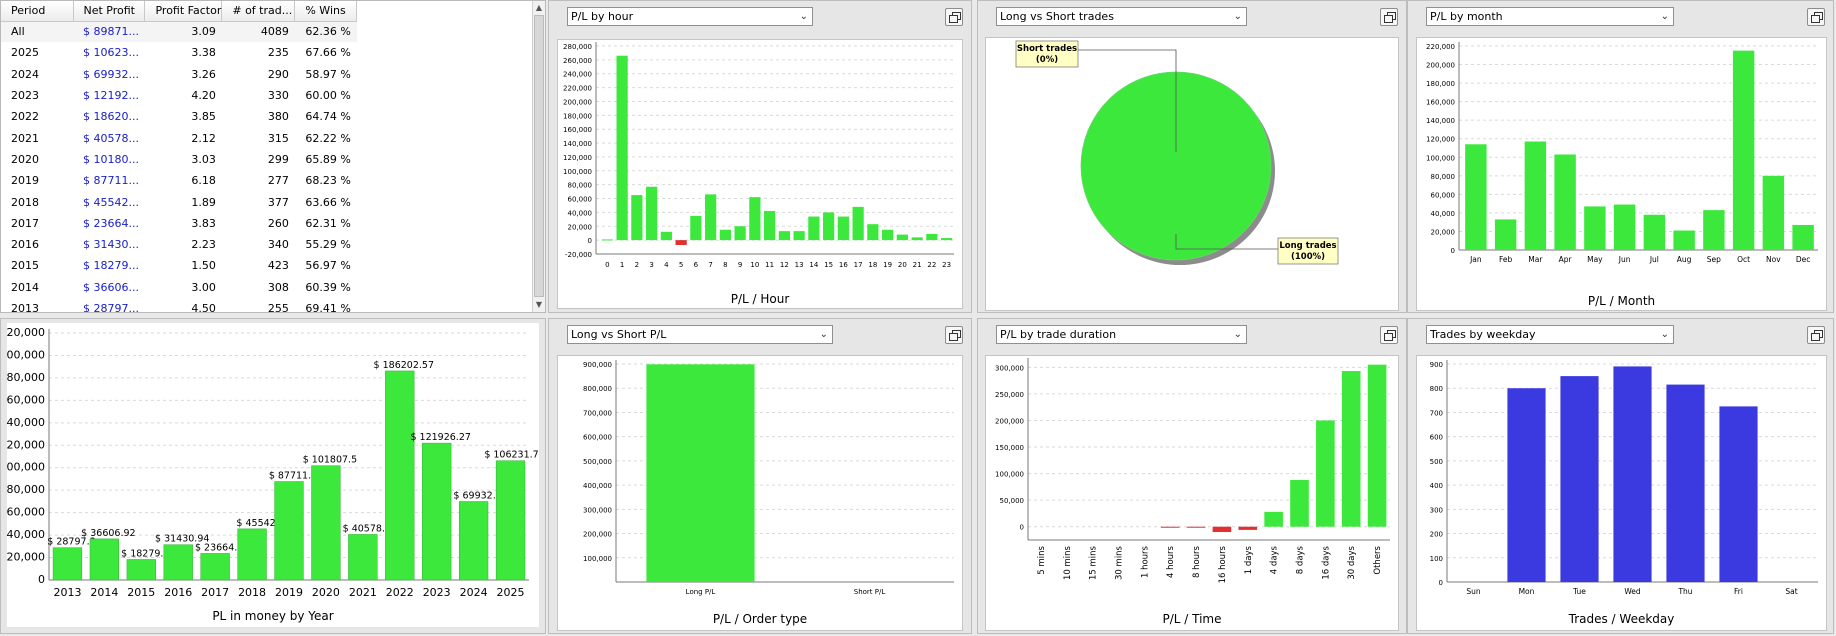  What do you see at coordinates (179, 32) in the screenshot?
I see `table-row: All $ 89871... 3.09 4089 62.36 %` at bounding box center [179, 32].